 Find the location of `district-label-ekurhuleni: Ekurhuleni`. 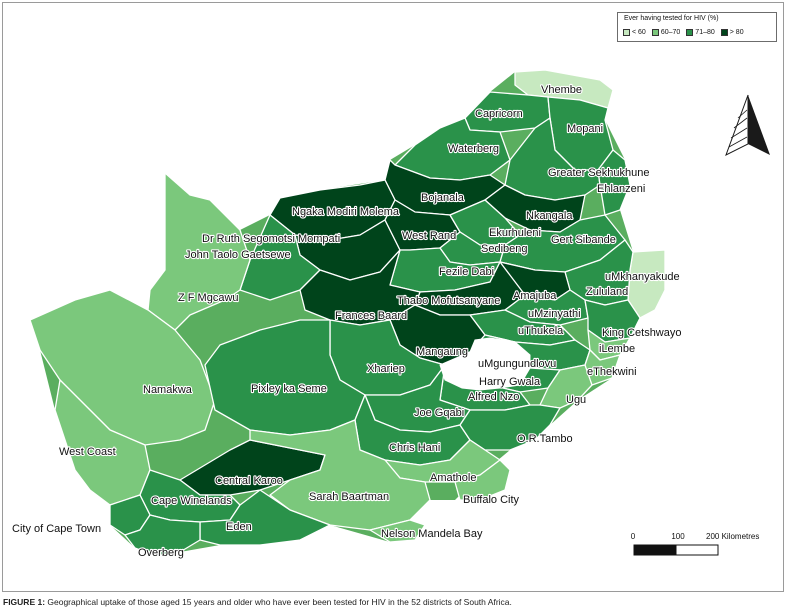

district-label-ekurhuleni: Ekurhuleni is located at coordinates (515, 233).